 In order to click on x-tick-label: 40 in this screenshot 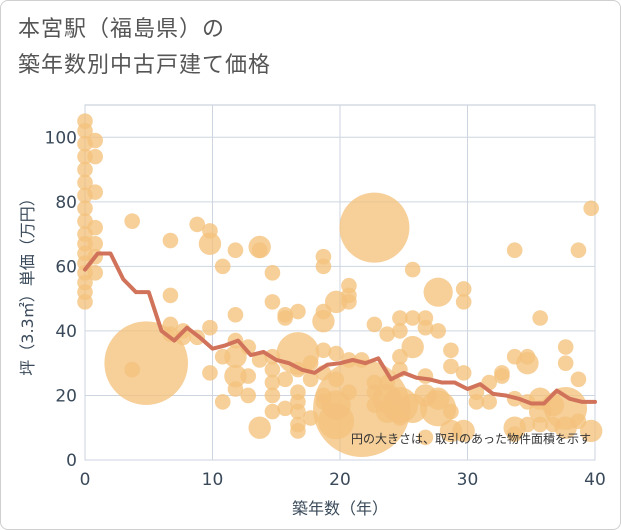, I will do `click(595, 480)`.